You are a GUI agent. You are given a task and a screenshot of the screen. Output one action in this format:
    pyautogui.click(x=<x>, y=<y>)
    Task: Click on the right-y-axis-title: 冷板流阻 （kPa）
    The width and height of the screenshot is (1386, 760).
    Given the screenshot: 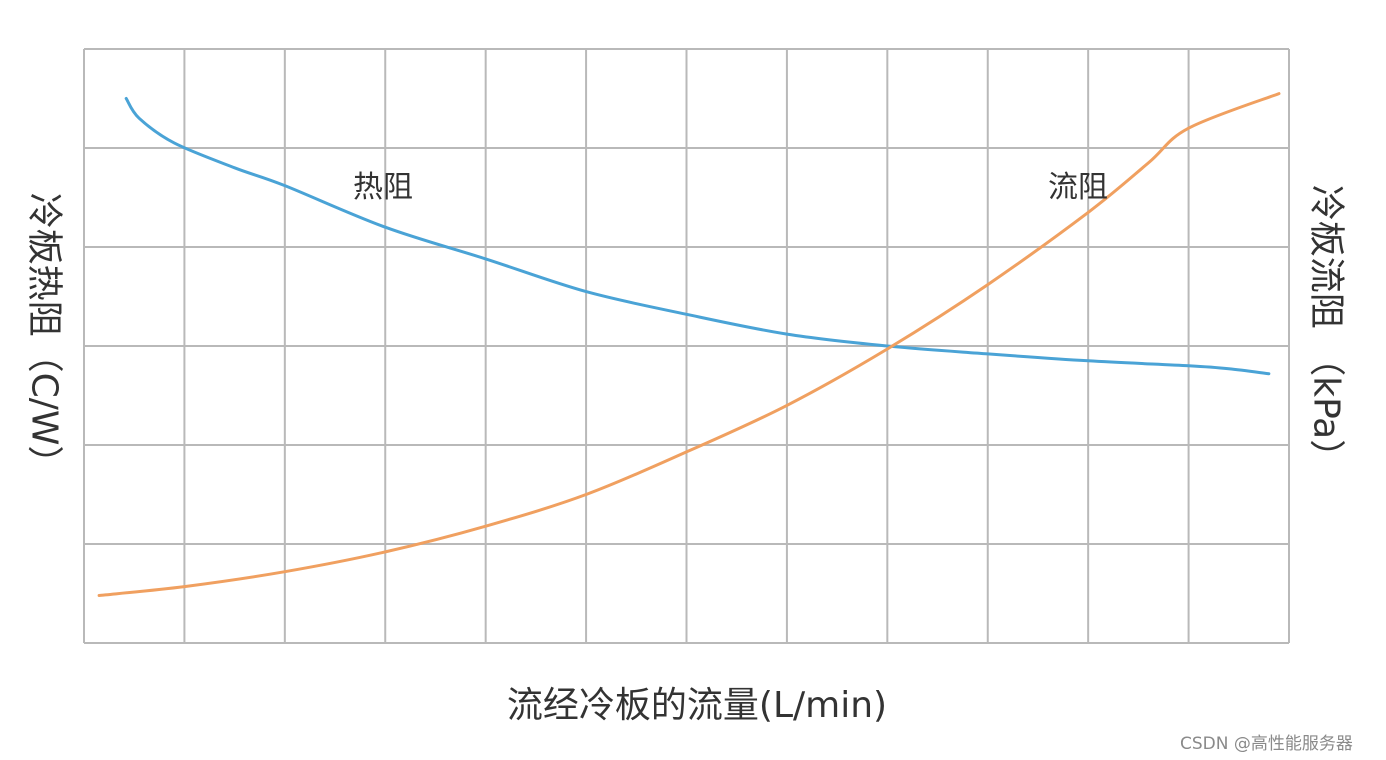 What is the action you would take?
    pyautogui.click(x=1326, y=330)
    